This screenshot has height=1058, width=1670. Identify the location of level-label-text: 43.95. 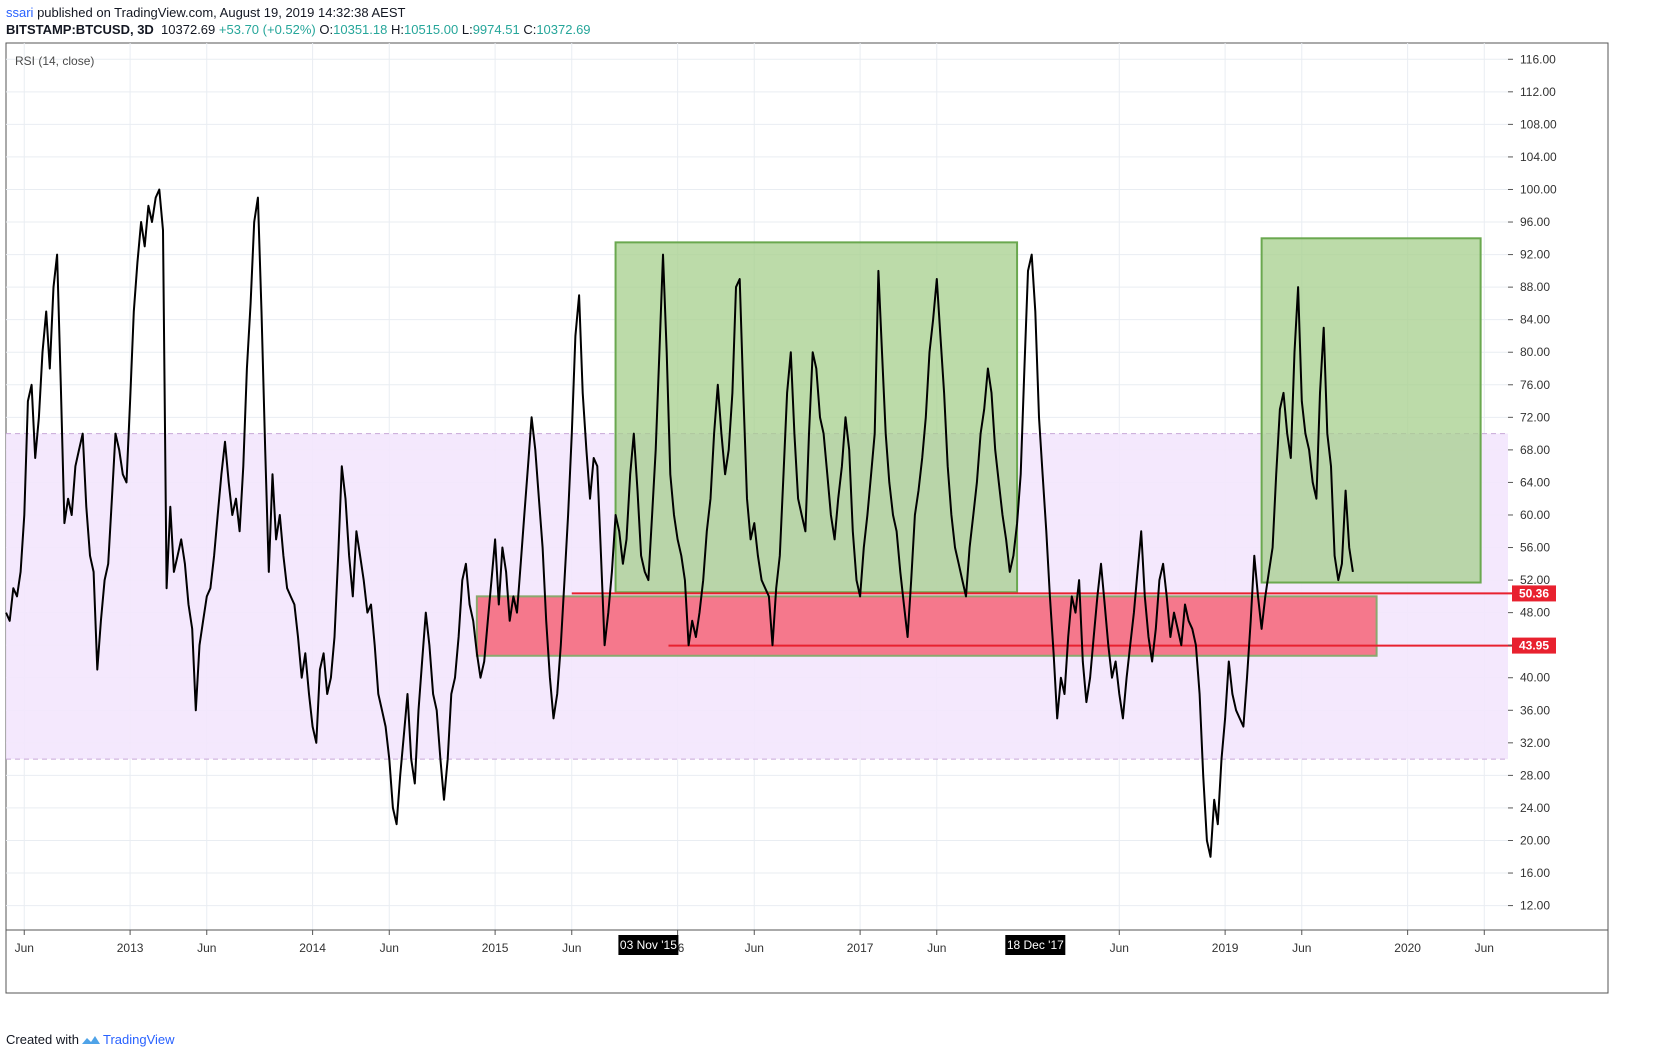
(1534, 646).